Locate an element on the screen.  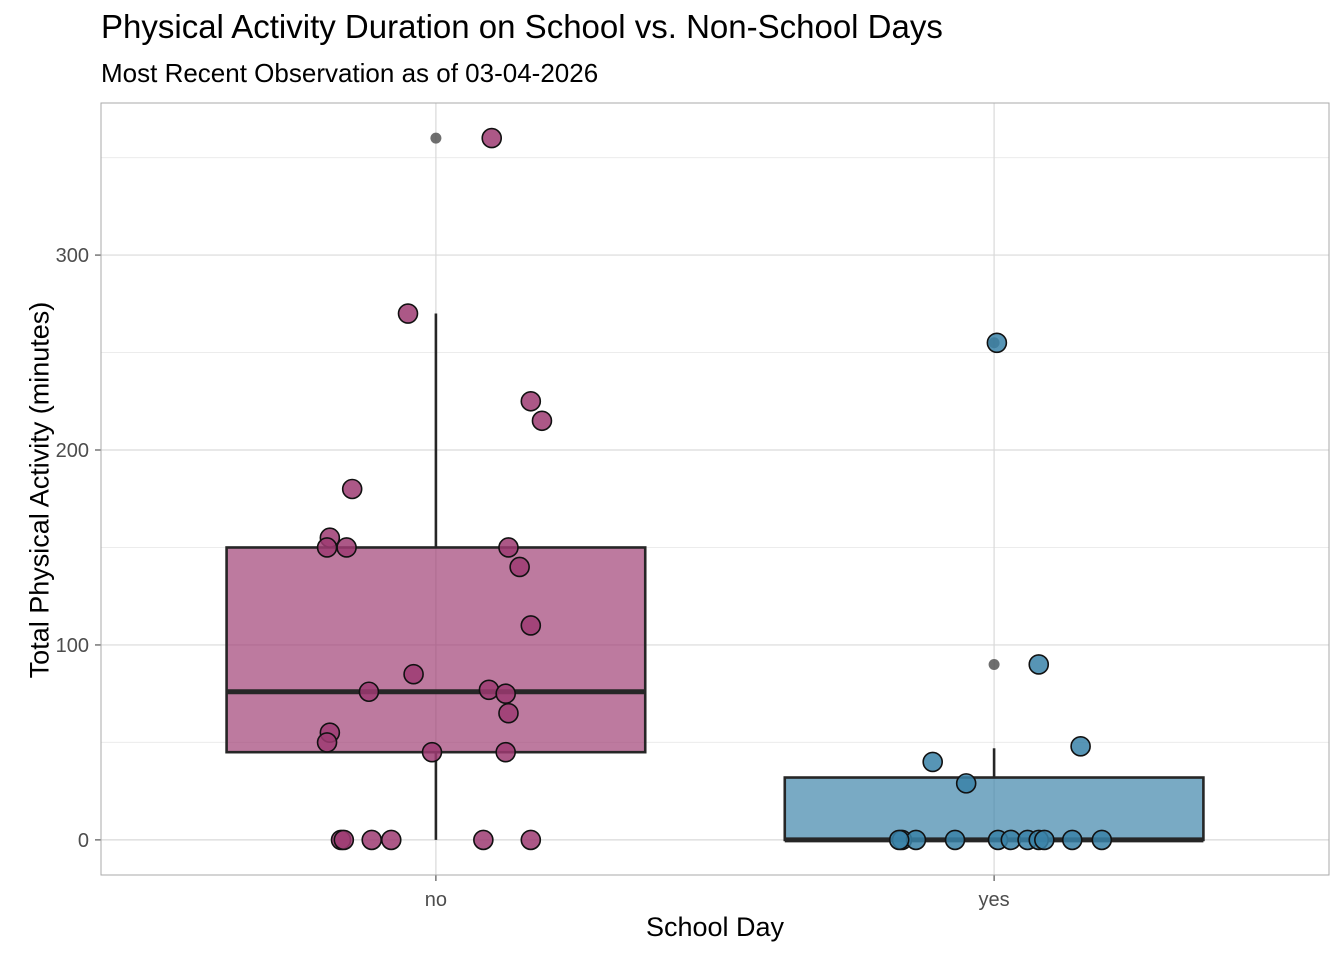
y-tick-label: 0 is located at coordinates (83, 841).